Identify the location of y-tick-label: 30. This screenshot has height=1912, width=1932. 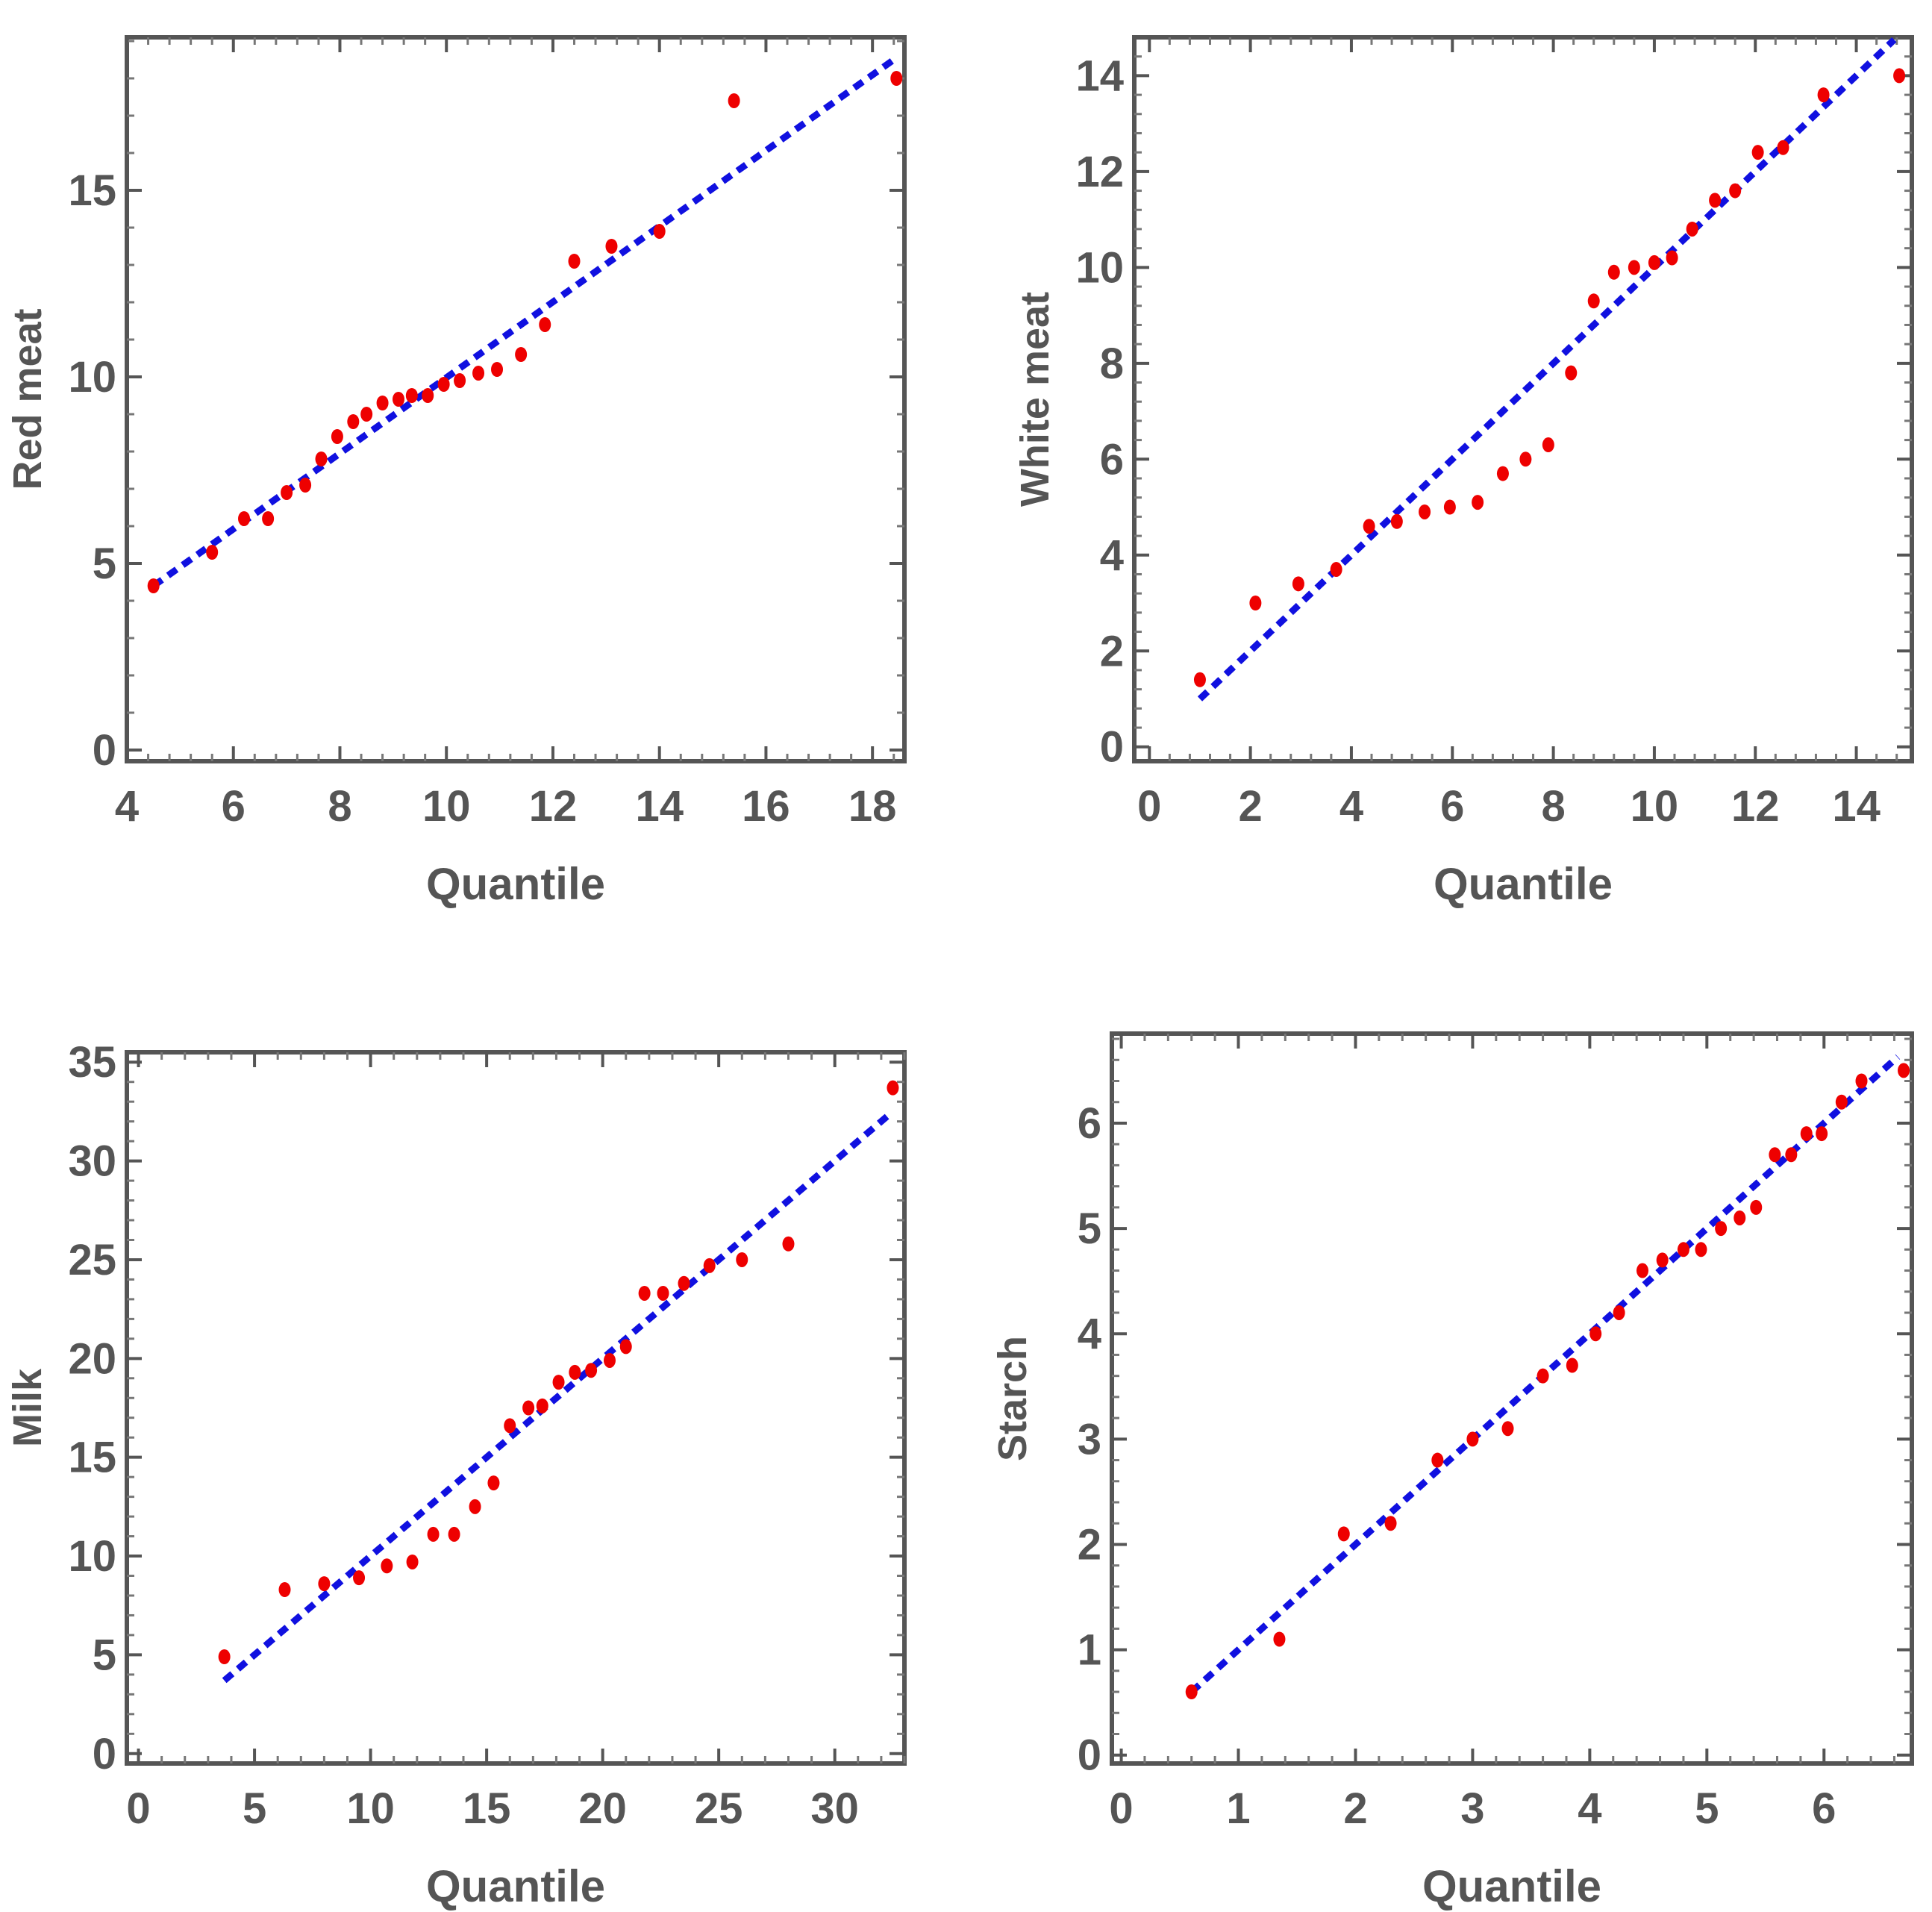
(92, 1161).